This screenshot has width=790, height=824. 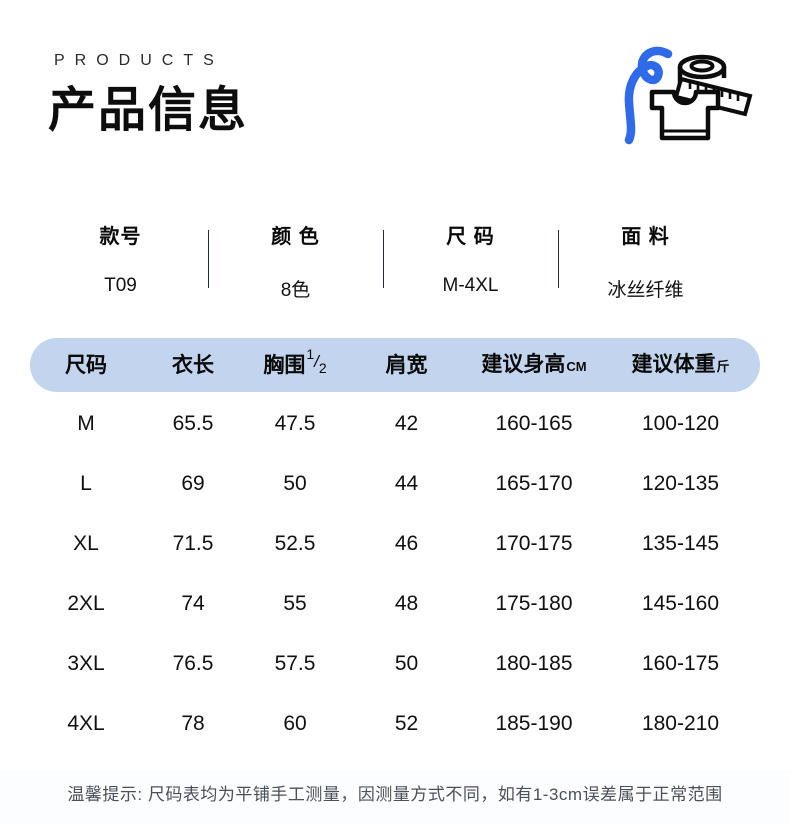 I want to click on product-info-row: 款号 T09 颜 色 8色 尺 码 M-4XL 面 料 冰丝纤维, so click(x=383, y=261).